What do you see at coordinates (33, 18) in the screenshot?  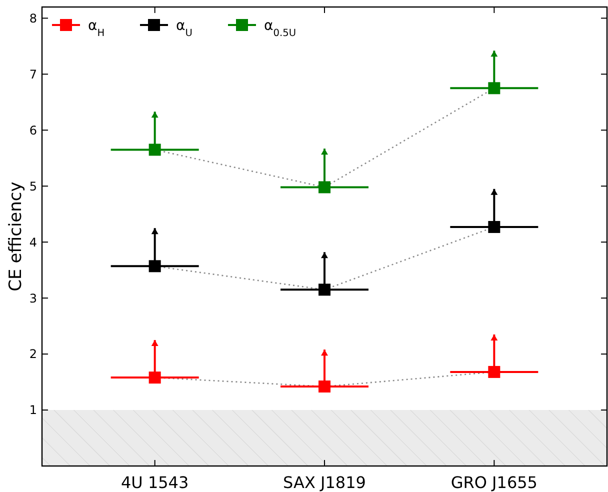 I see `y-tick-label: 8` at bounding box center [33, 18].